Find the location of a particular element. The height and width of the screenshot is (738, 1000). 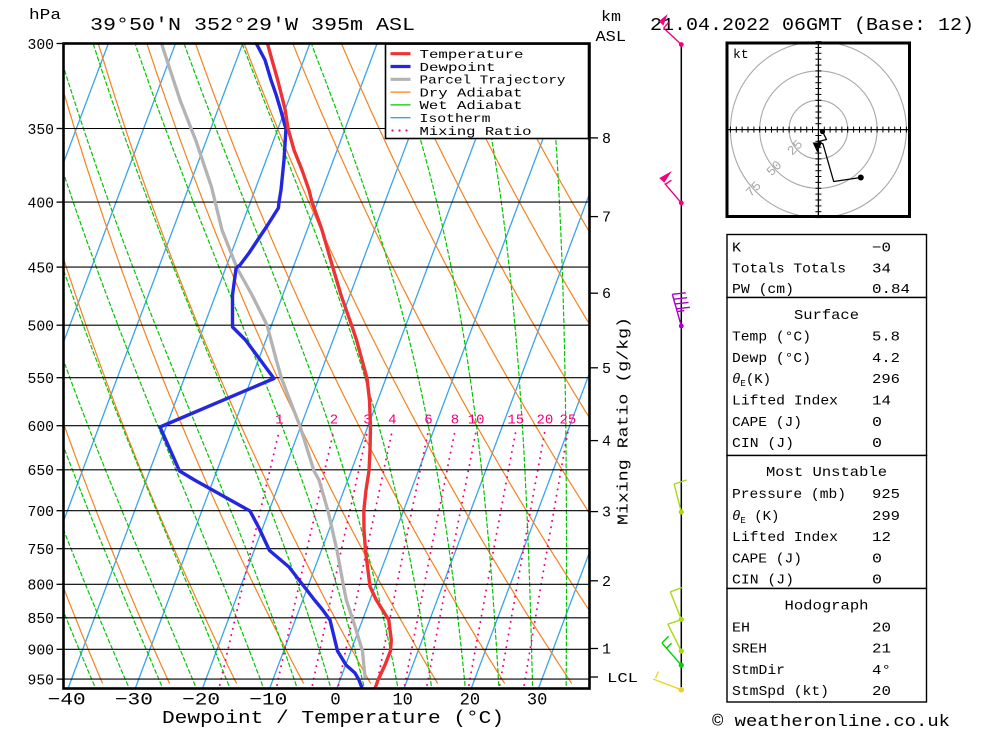

svg-text: km is located at coordinates (611, 17).